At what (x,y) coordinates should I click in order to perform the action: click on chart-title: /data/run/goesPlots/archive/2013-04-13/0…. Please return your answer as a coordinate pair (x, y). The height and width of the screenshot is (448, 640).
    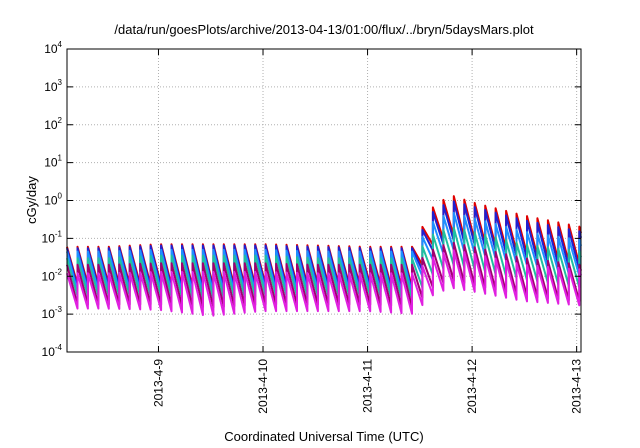
    Looking at the image, I should click on (324, 29).